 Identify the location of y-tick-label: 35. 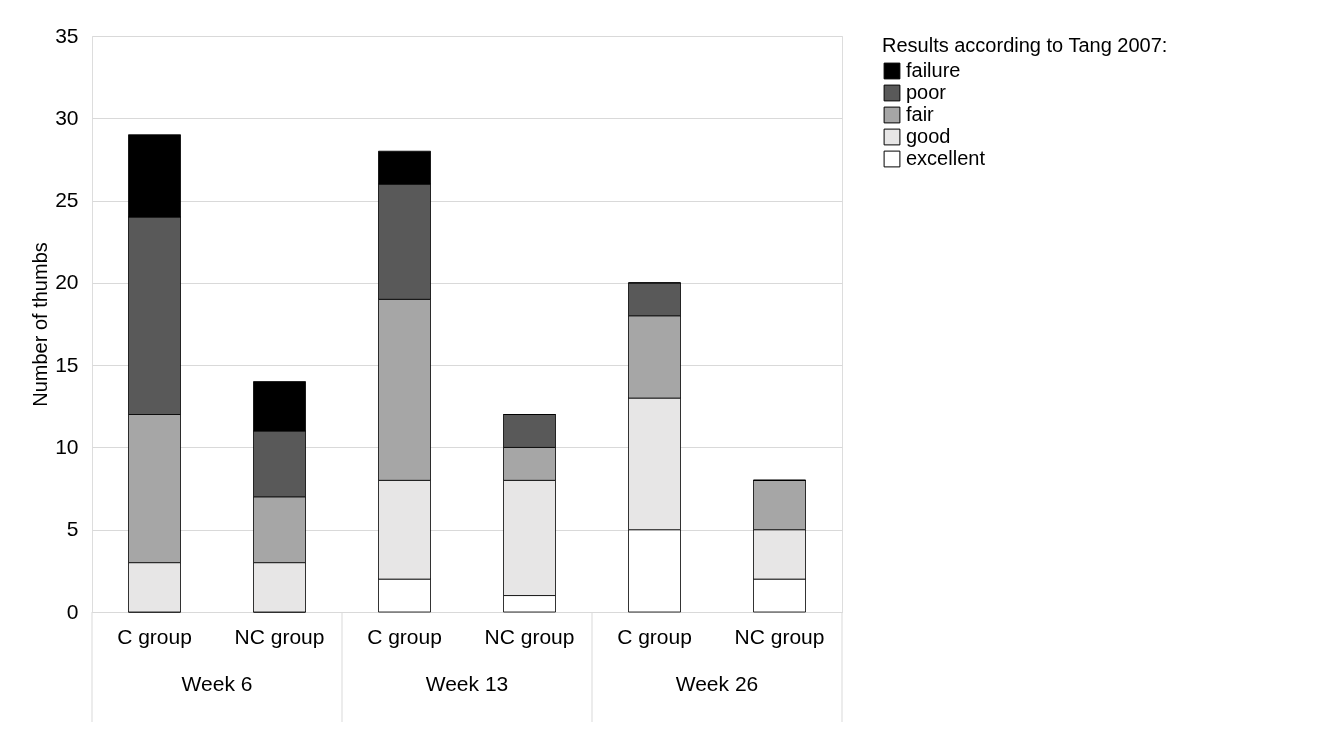
(67, 35).